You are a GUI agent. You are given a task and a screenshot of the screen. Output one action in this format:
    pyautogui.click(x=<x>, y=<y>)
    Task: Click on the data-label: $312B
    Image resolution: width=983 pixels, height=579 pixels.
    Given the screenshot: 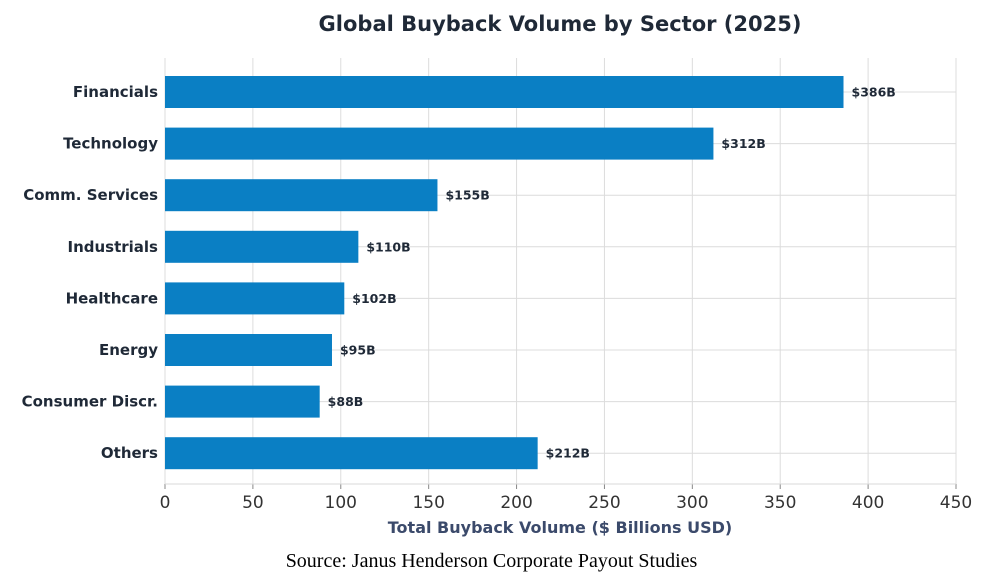 What is the action you would take?
    pyautogui.click(x=743, y=143)
    